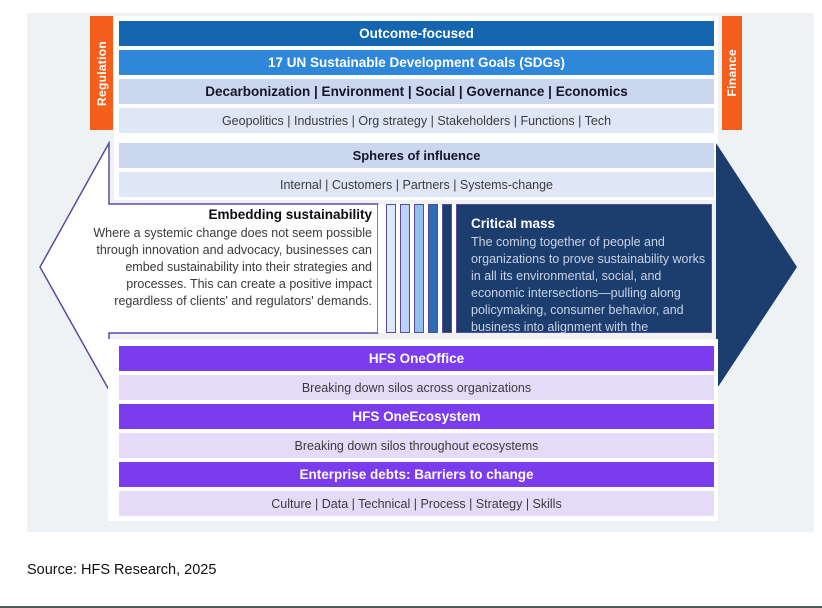 Image resolution: width=822 pixels, height=608 pixels. Describe the element at coordinates (290, 214) in the screenshot. I see `embedding-sustainability-title: Embedding sustainability` at that location.